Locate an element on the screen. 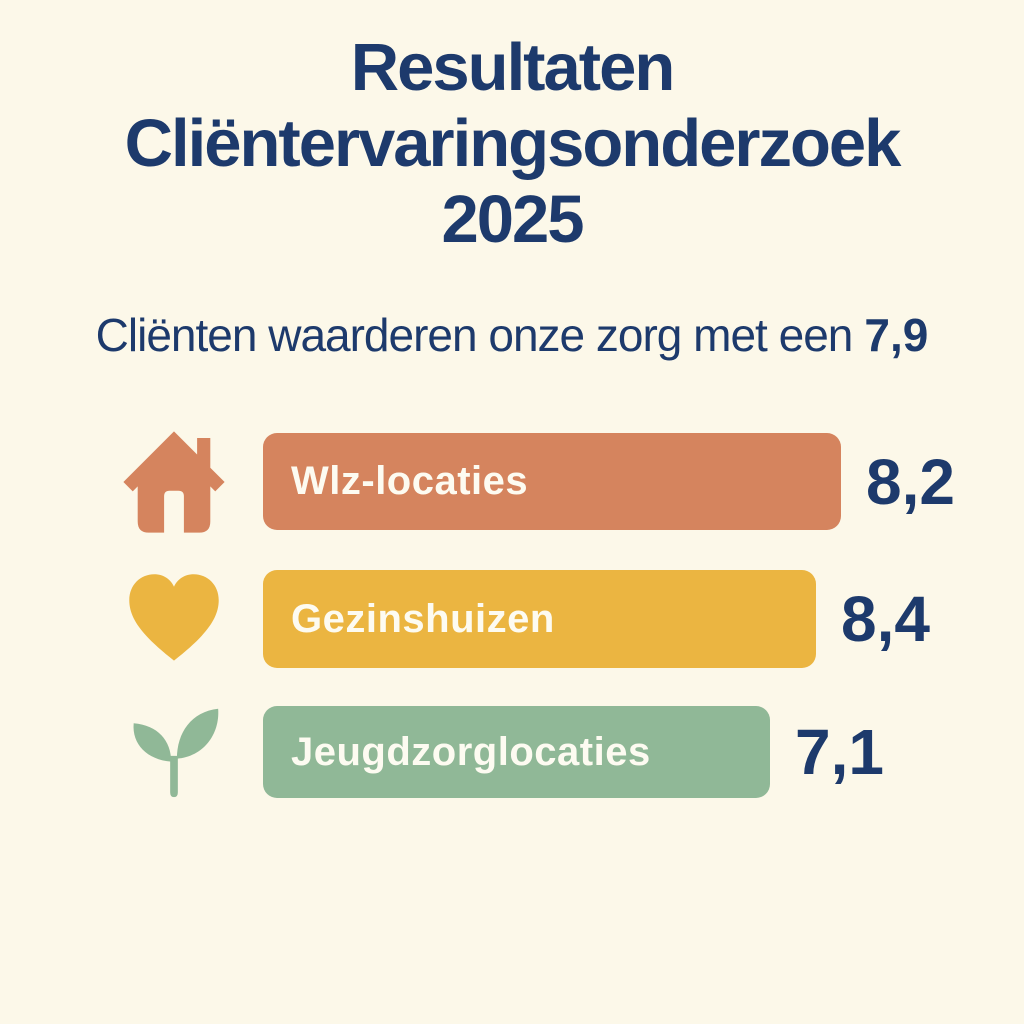 The image size is (1024, 1024). score-bar: Gezinshuizen is located at coordinates (539, 619).